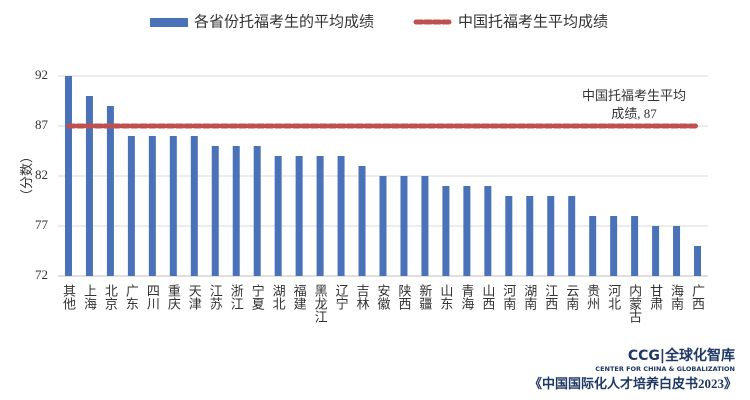 Image resolution: width=750 pixels, height=400 pixels. I want to click on x-tick-label: 江西, so click(550, 297).